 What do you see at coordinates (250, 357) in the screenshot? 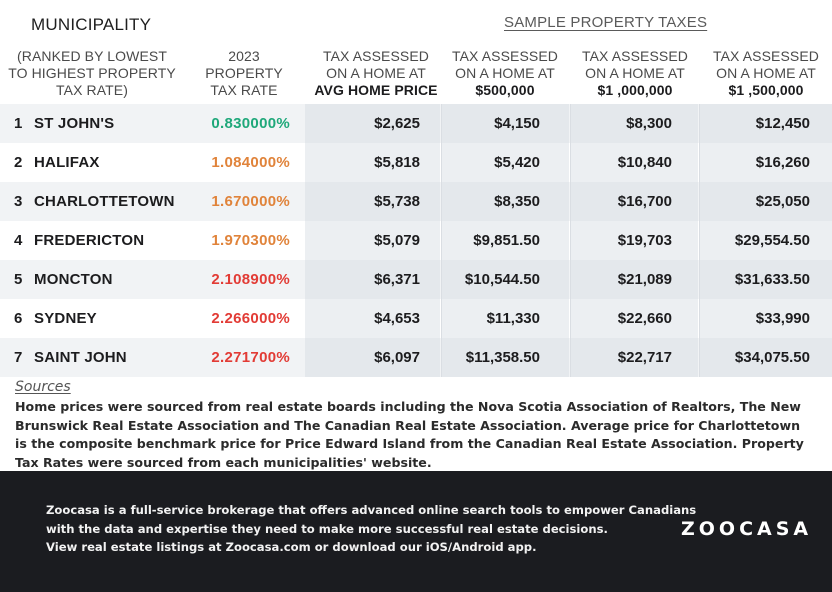
I see `tax-rate: 2.271700%` at bounding box center [250, 357].